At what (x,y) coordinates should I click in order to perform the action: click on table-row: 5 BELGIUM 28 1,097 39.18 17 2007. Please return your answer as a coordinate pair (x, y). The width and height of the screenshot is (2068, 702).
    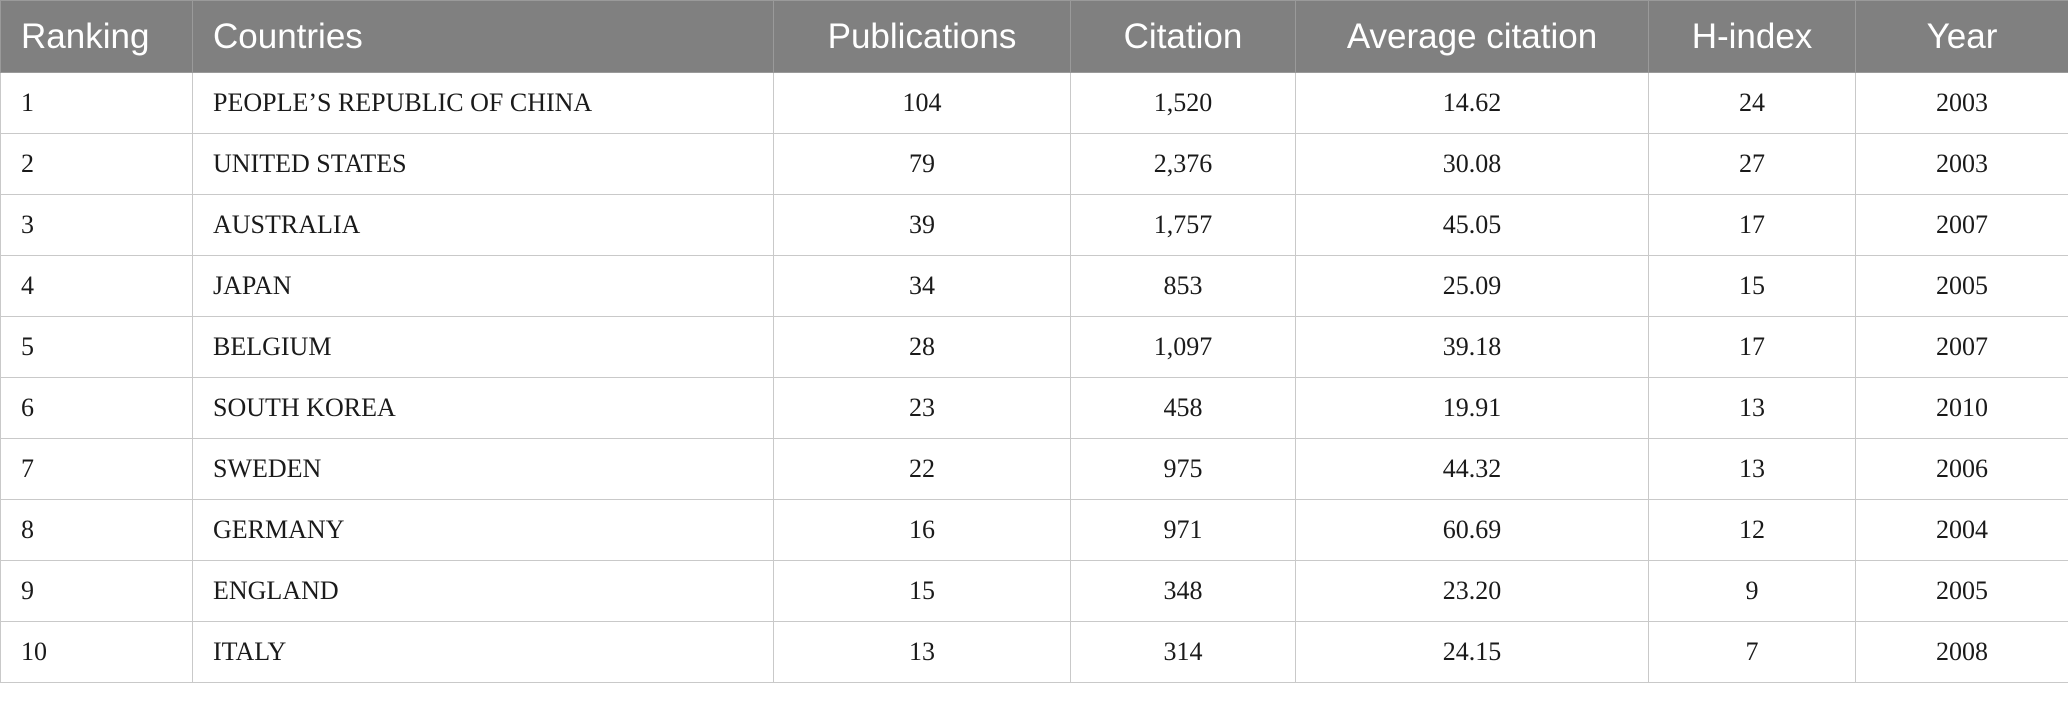
    Looking at the image, I should click on (1034, 347).